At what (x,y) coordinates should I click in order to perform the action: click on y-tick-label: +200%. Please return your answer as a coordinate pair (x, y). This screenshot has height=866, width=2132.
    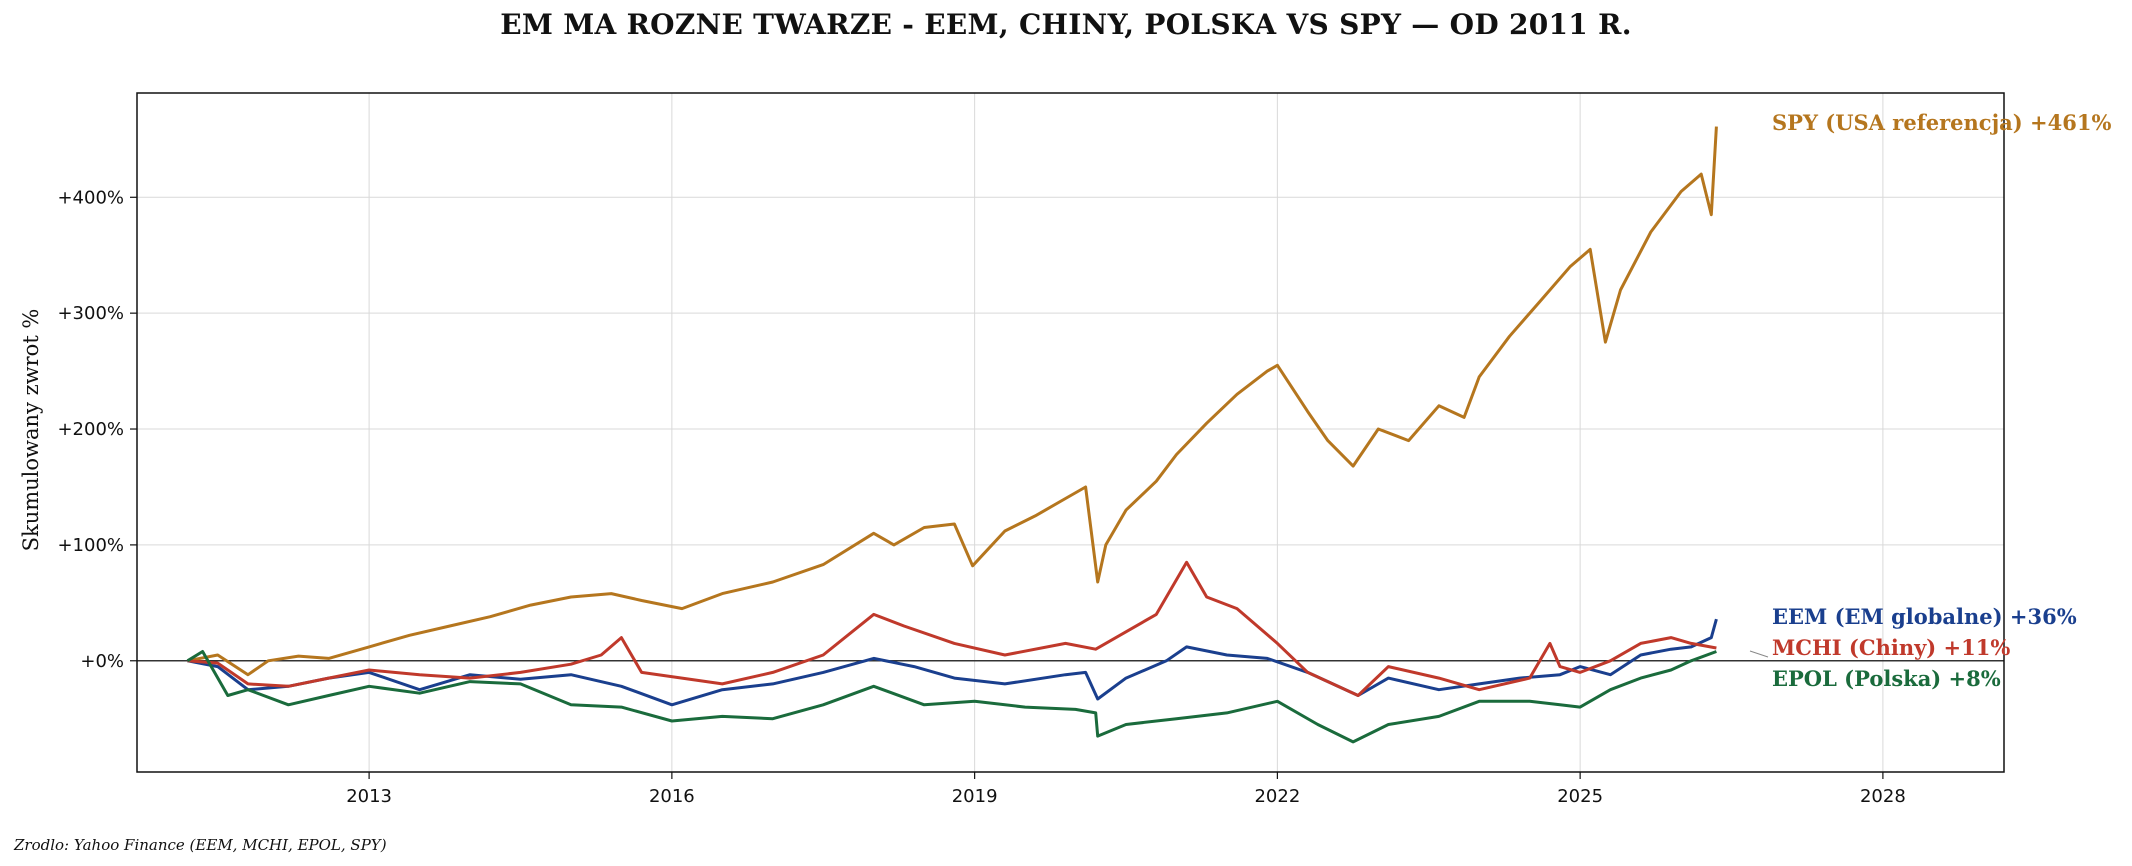
    Looking at the image, I should click on (90, 429).